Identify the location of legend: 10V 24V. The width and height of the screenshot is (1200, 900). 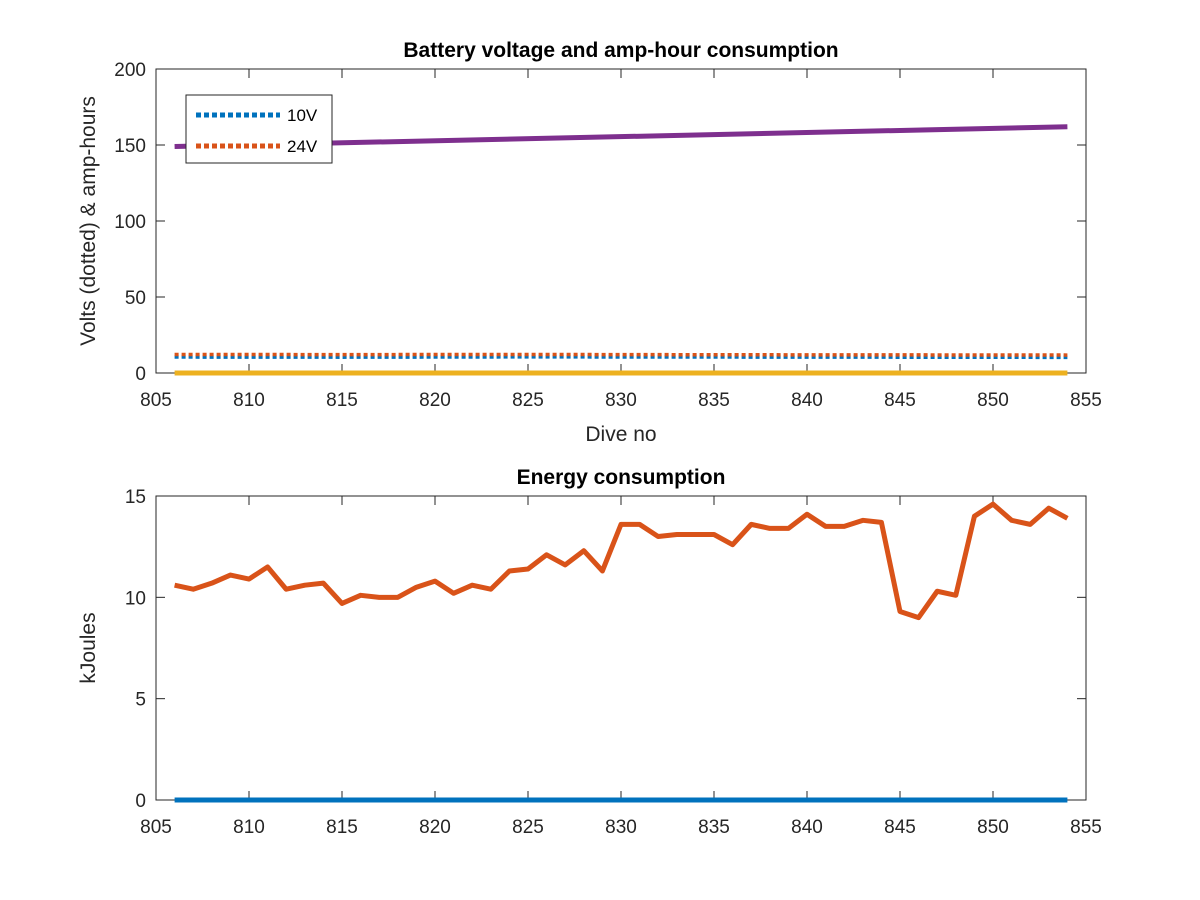
(259, 129).